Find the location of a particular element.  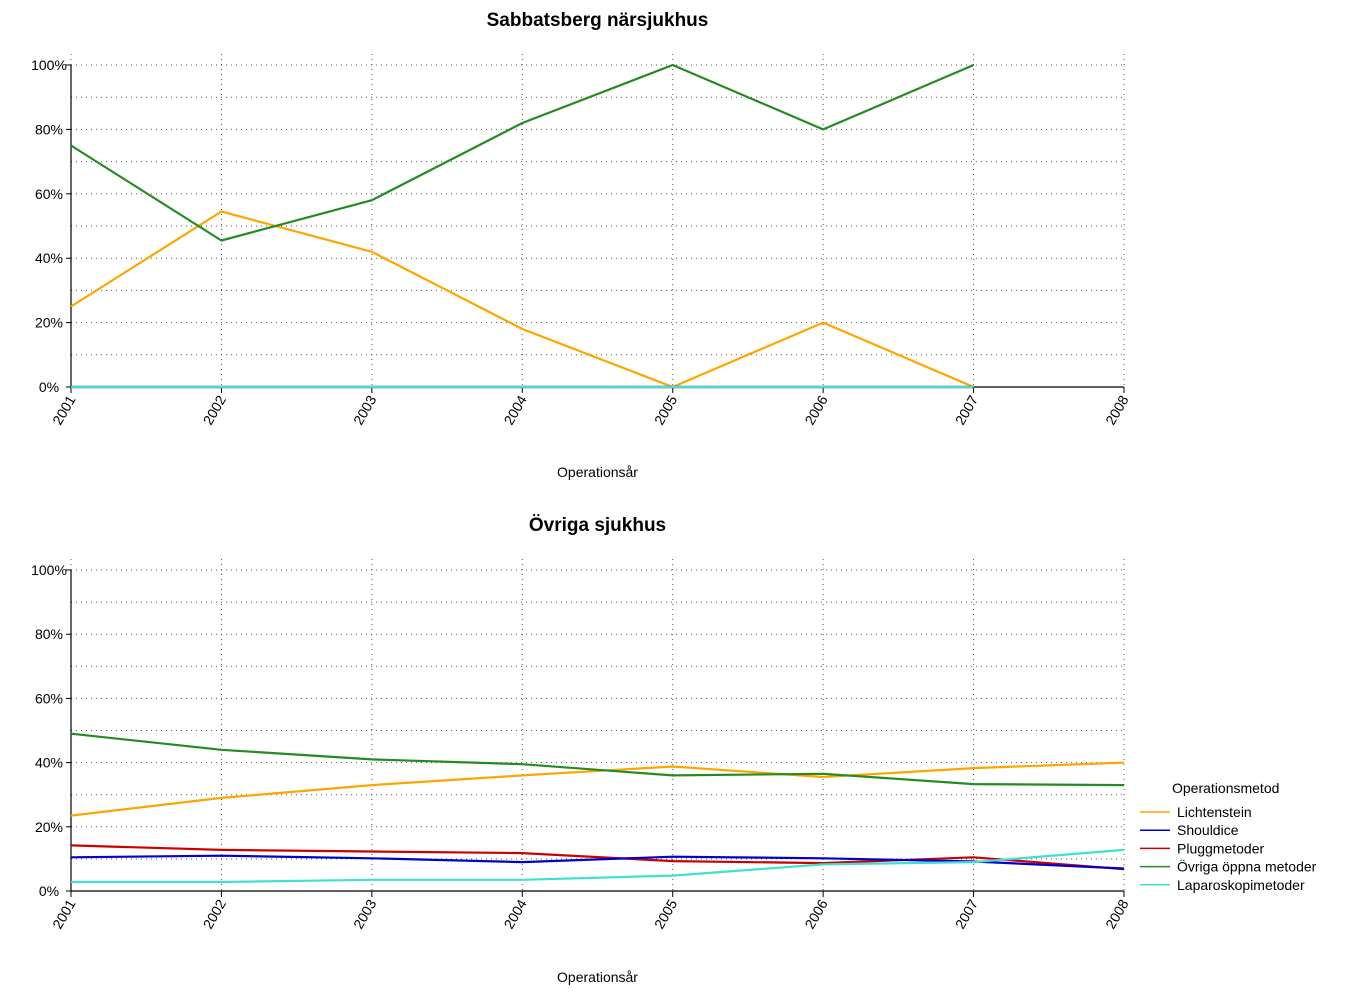

legend-label: Lichtenstein is located at coordinates (1214, 812).